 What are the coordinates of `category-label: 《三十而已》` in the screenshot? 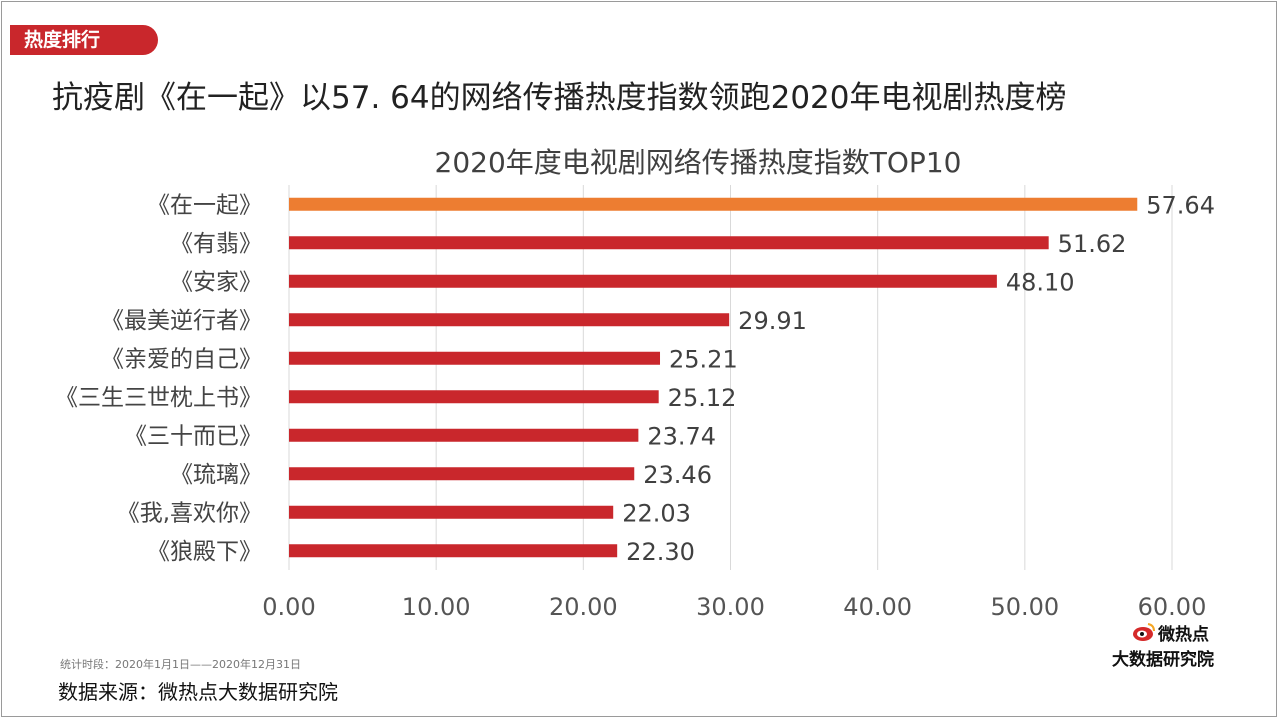 It's located at (193, 436).